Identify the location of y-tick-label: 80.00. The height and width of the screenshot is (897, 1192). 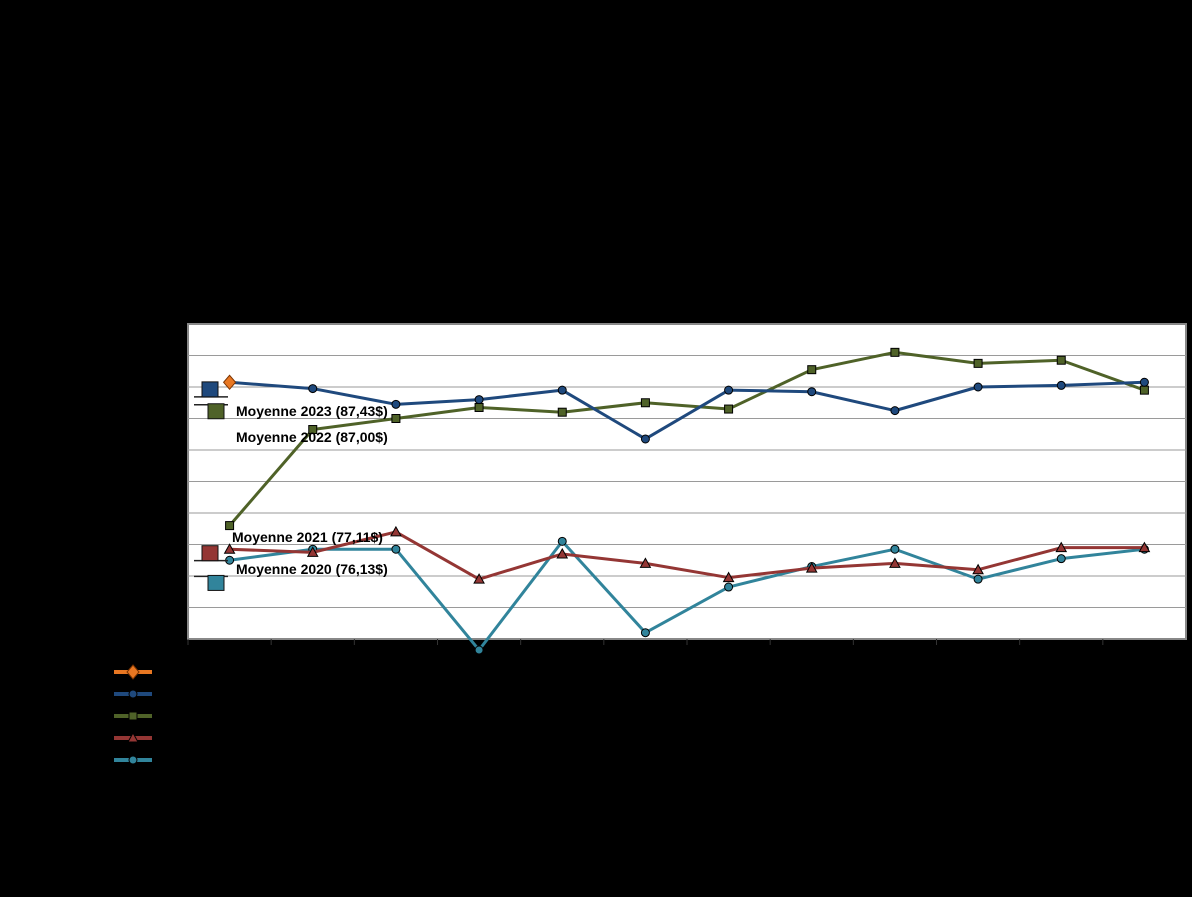
(154, 514).